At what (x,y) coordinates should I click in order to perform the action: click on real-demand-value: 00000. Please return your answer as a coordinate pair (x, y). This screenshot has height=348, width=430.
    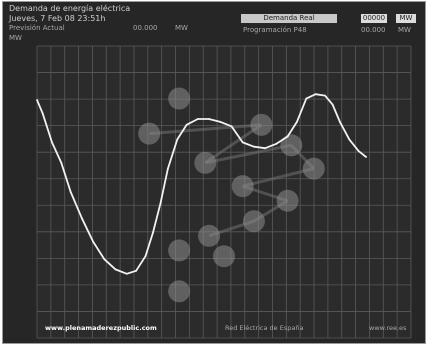
    Looking at the image, I should click on (374, 18).